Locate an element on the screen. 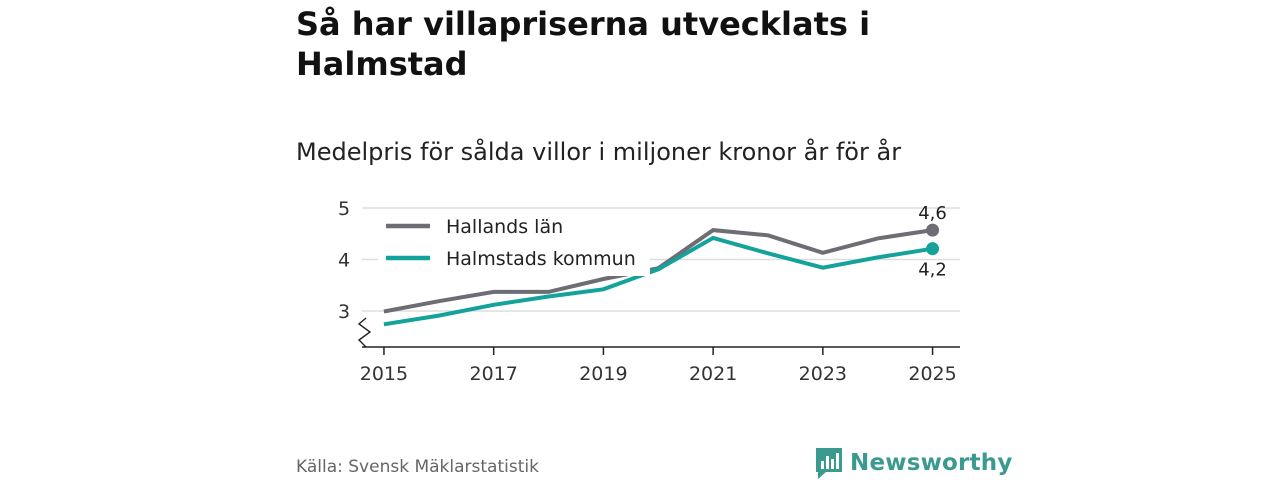 This screenshot has height=480, width=1280. y-tick-label: 5 is located at coordinates (344, 209).